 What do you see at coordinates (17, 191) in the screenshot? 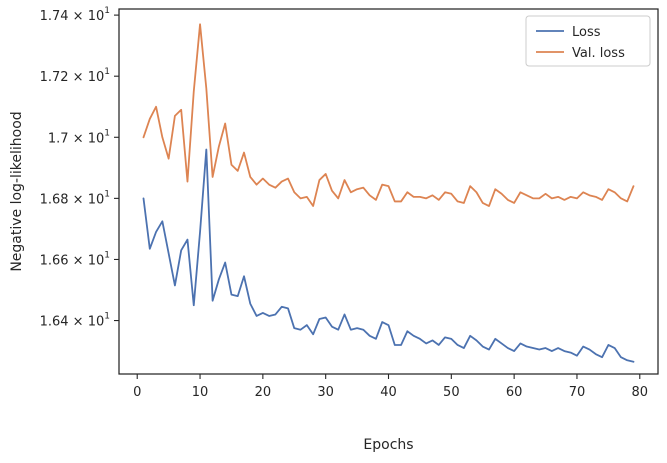
I see `y-axis-label: Negative log-likelihood` at bounding box center [17, 191].